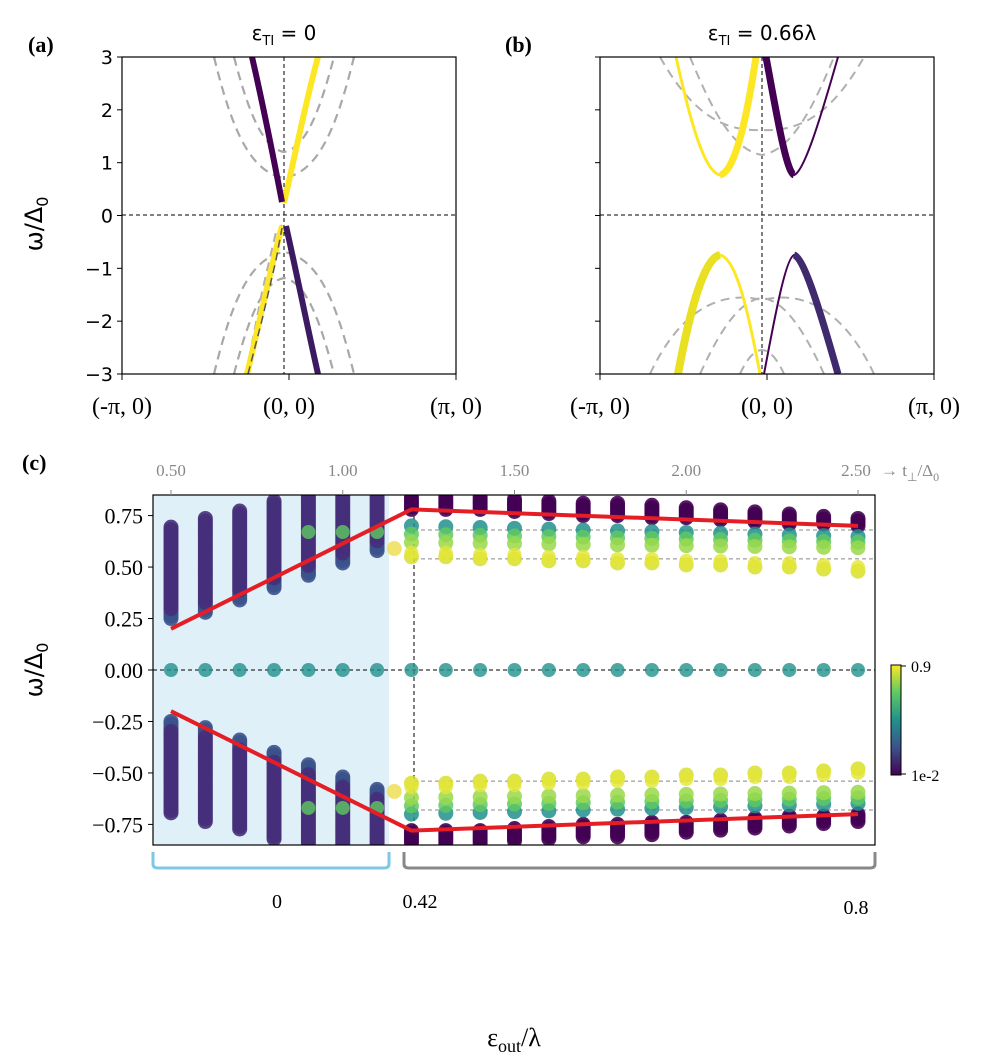 This screenshot has width=997, height=1063. I want to click on panel-b-yellow-lower-thick, so click(698, 312).